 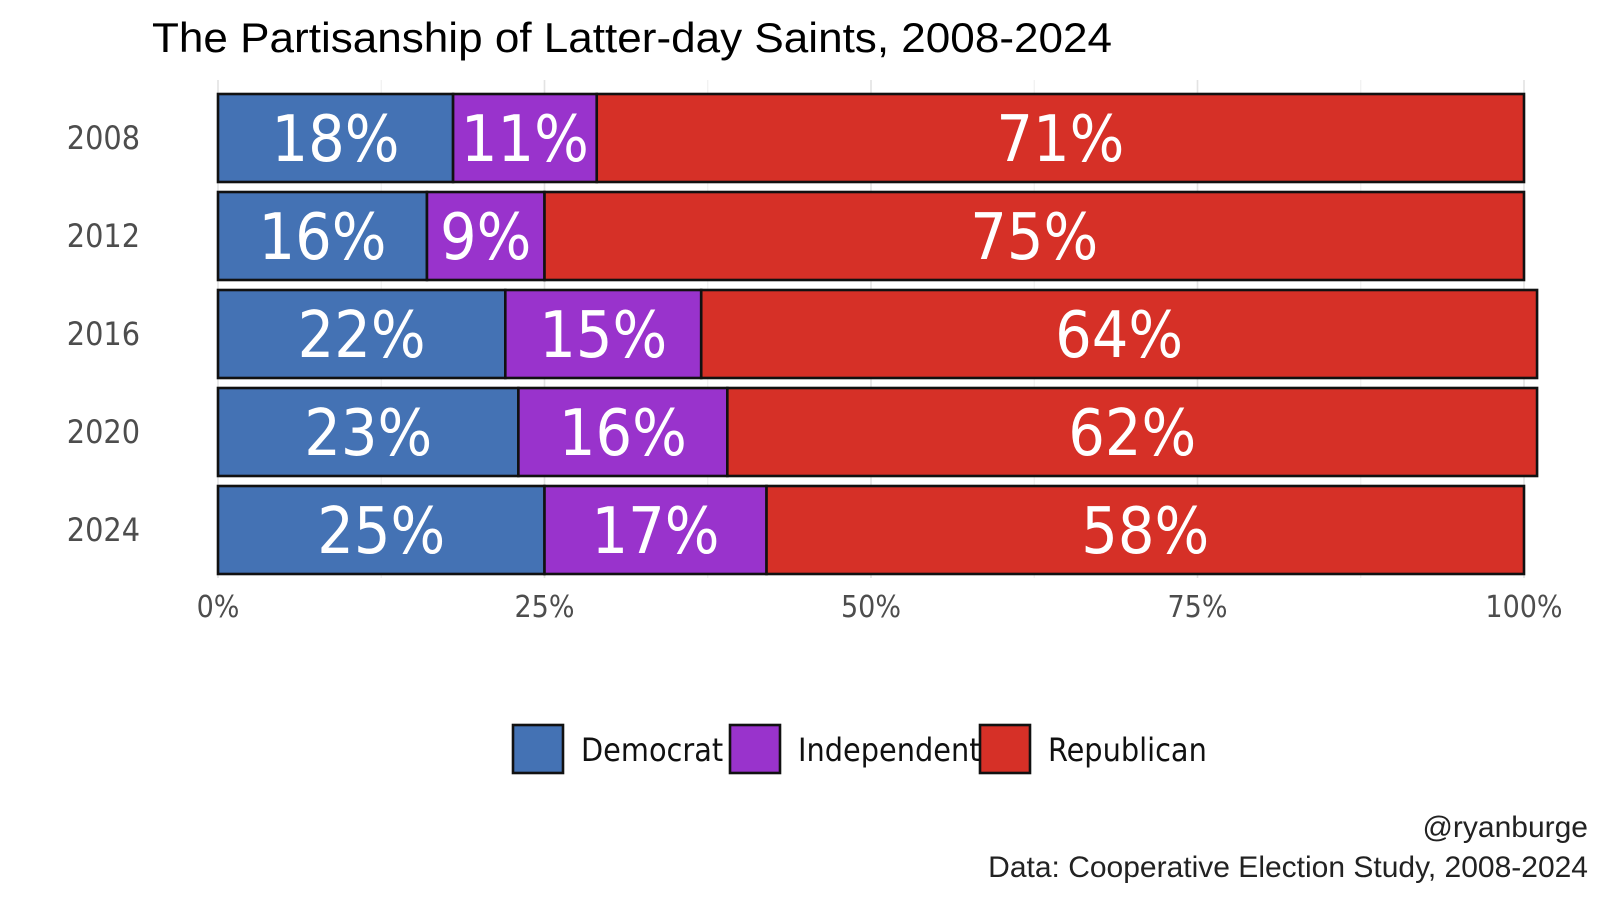 I want to click on bar-republican-2008, so click(x=1060, y=138).